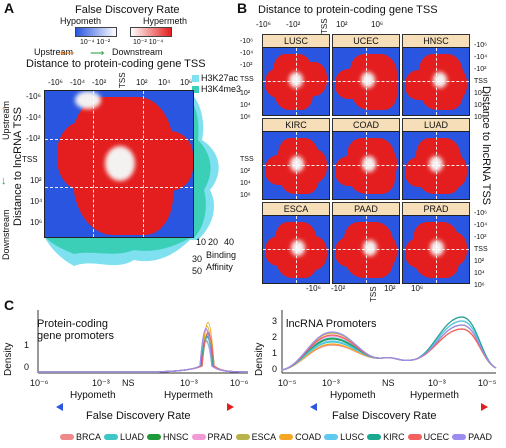 Image resolution: width=506 pixels, height=448 pixels. What do you see at coordinates (27, 367) in the screenshot?
I see `c-left-ytick: 0` at bounding box center [27, 367].